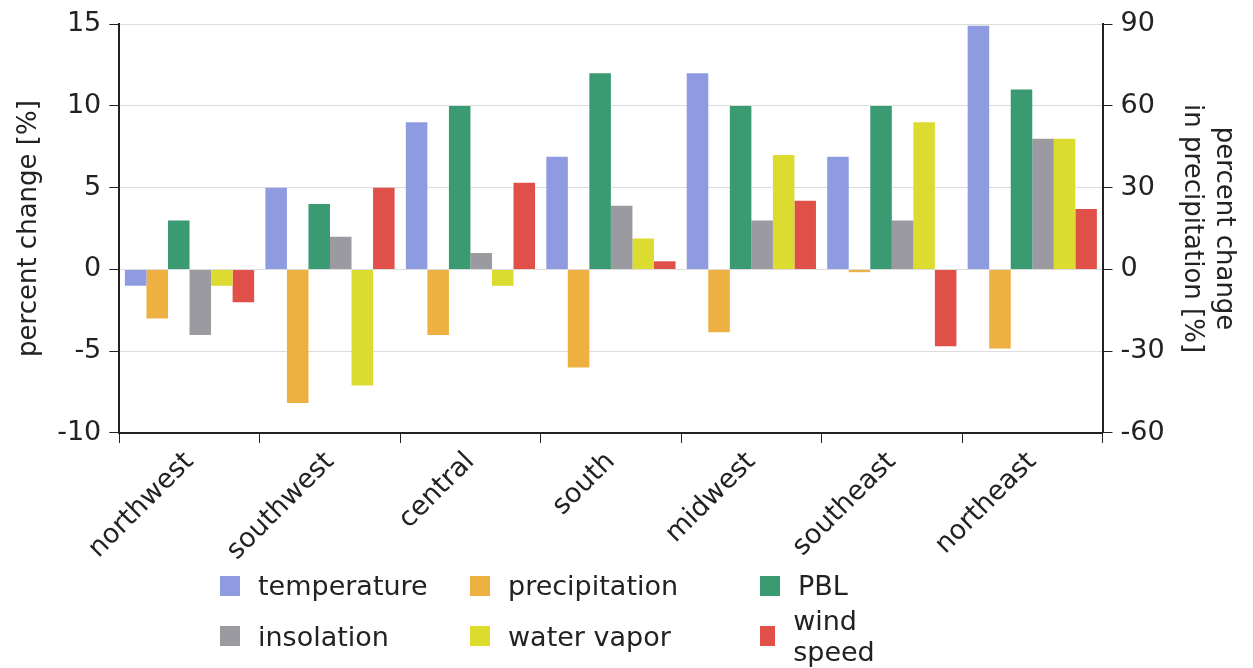  Describe the element at coordinates (93, 185) in the screenshot. I see `y-tick-label: 5` at that location.